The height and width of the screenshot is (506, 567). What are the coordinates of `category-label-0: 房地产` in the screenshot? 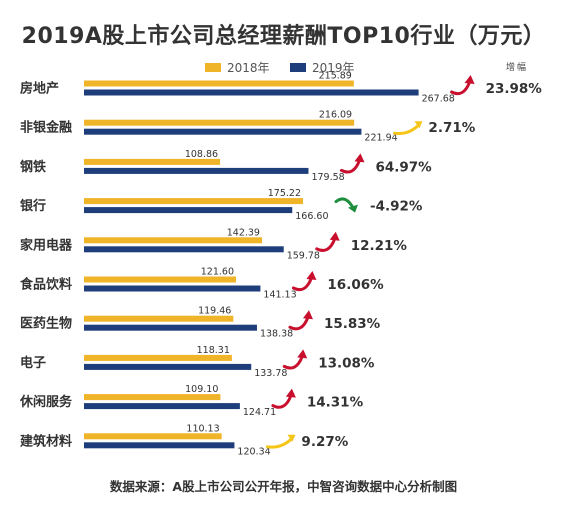 It's located at (39, 89).